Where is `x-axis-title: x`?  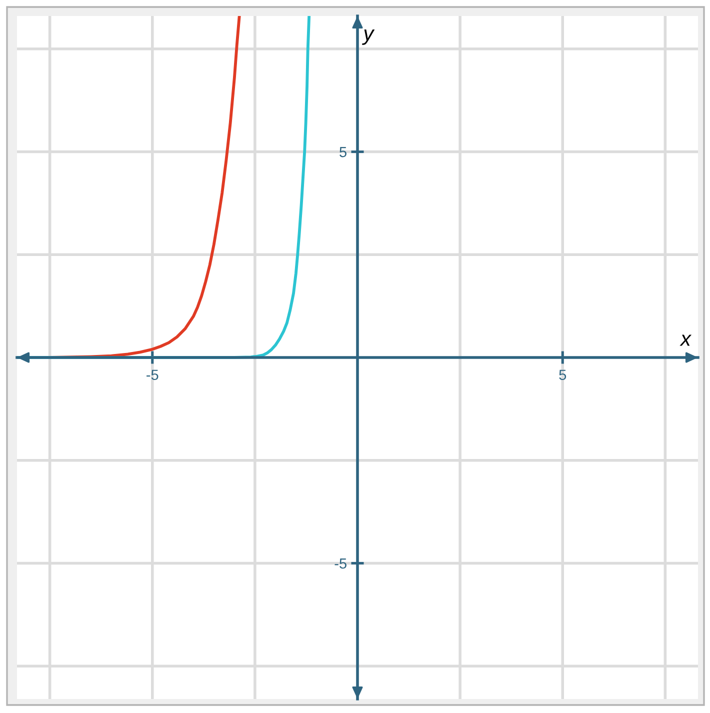
x-axis-title: x is located at coordinates (686, 340).